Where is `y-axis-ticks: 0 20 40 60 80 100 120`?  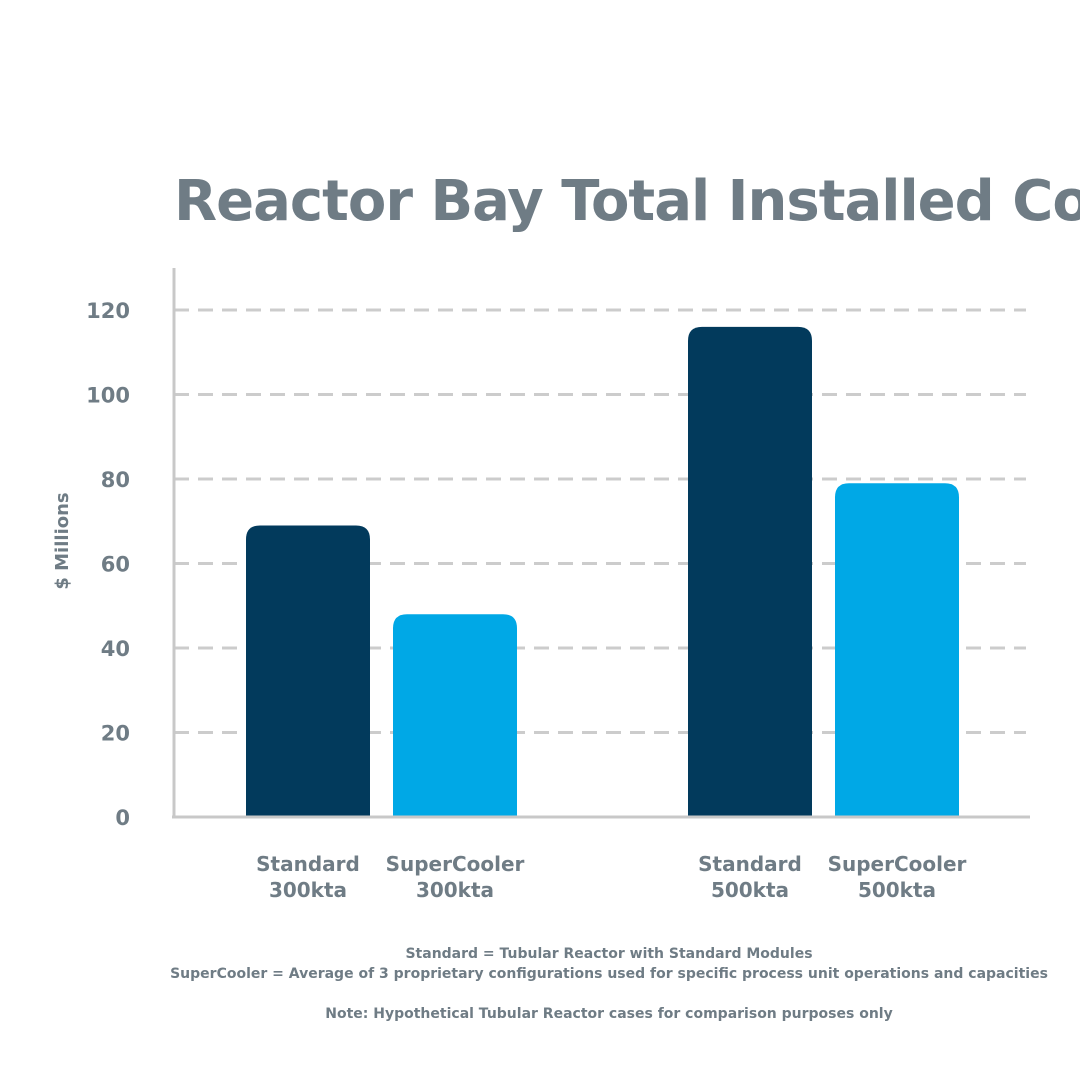 y-axis-ticks: 0 20 40 60 80 100 120 is located at coordinates (108, 564).